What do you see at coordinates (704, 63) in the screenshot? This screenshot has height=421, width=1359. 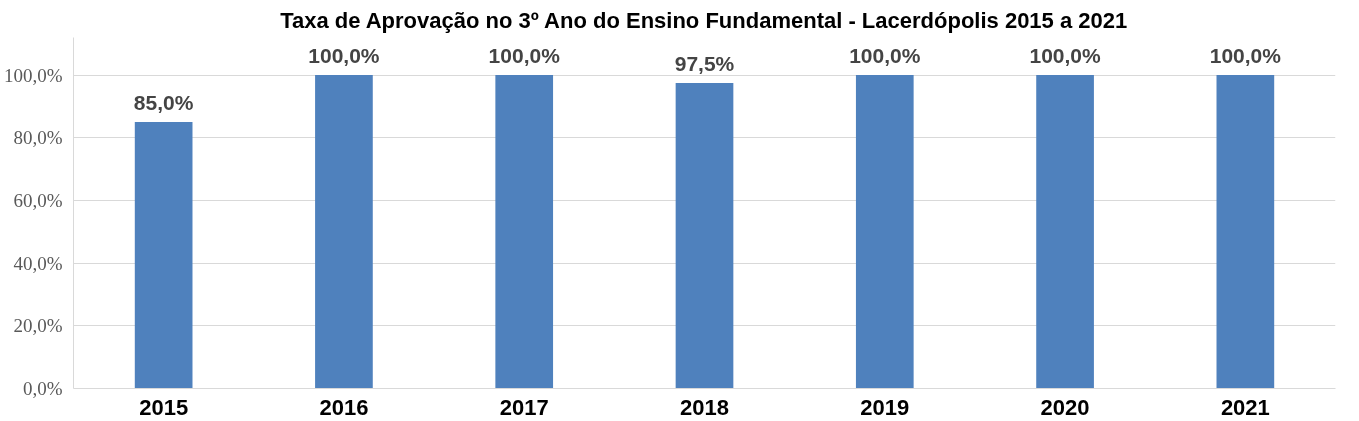 I see `data-label: 97,5%` at bounding box center [704, 63].